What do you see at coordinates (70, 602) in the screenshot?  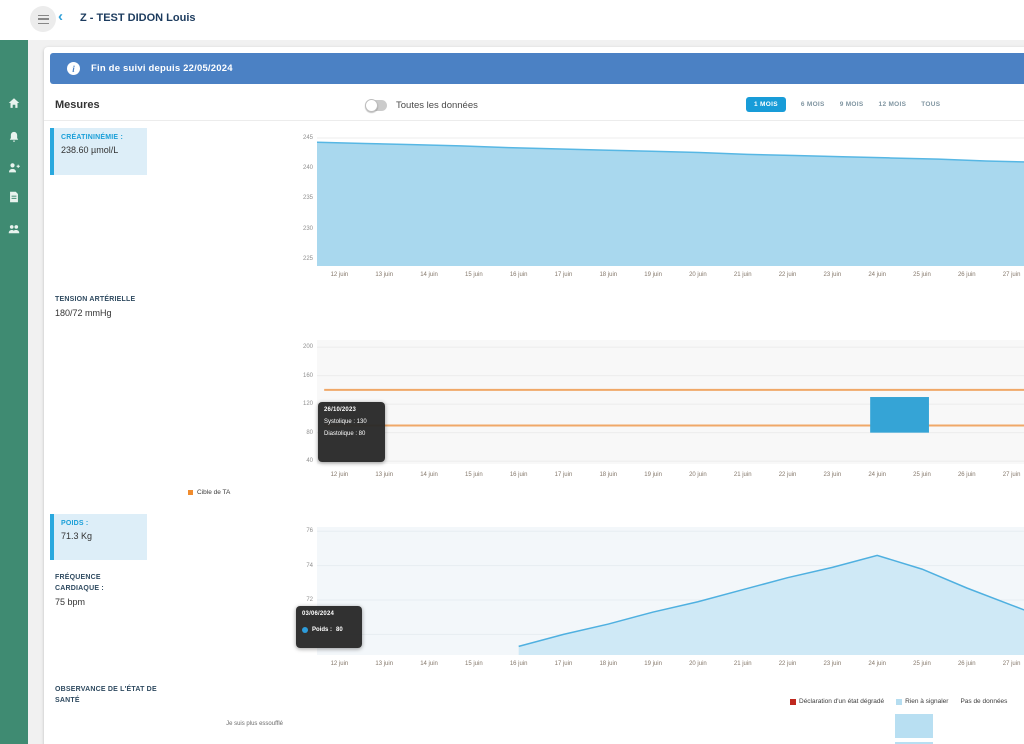 I see `frequence-cardiaque-value: 75 bpm` at bounding box center [70, 602].